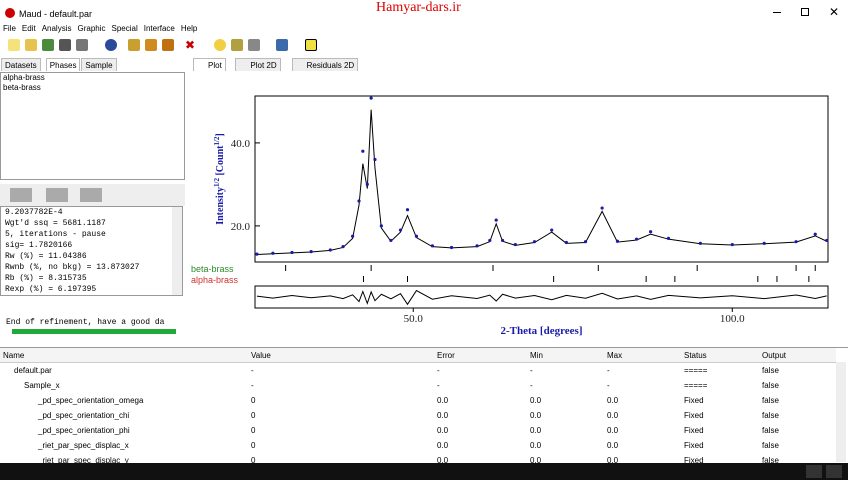  What do you see at coordinates (777, 12) in the screenshot?
I see `minimize` at bounding box center [777, 12].